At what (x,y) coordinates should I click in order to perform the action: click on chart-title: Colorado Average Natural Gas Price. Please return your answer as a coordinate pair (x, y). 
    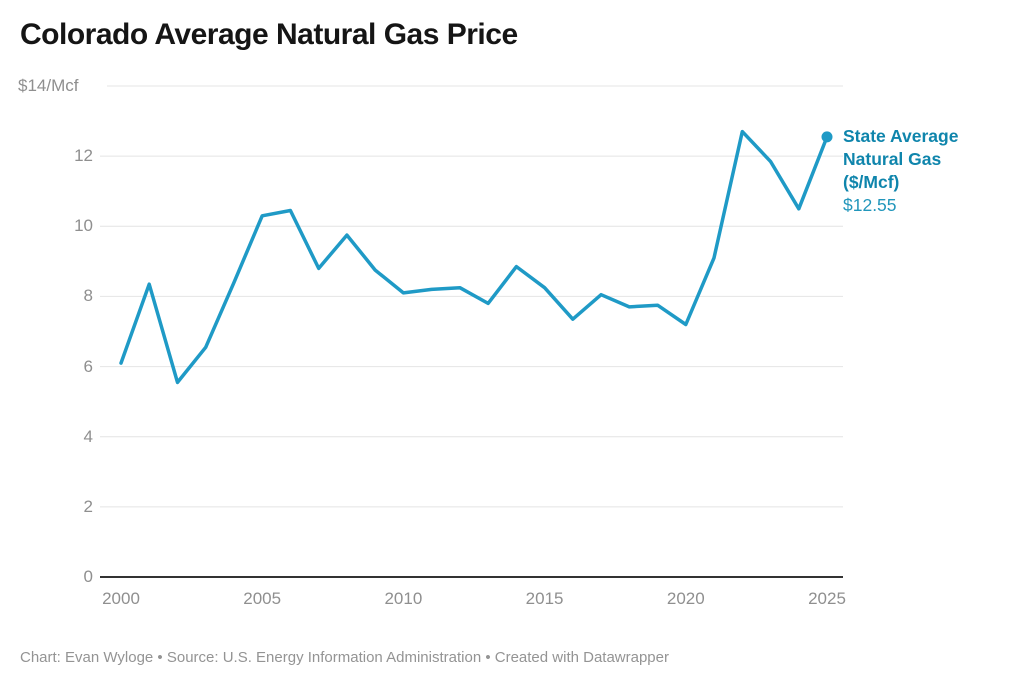
    Looking at the image, I should click on (269, 34).